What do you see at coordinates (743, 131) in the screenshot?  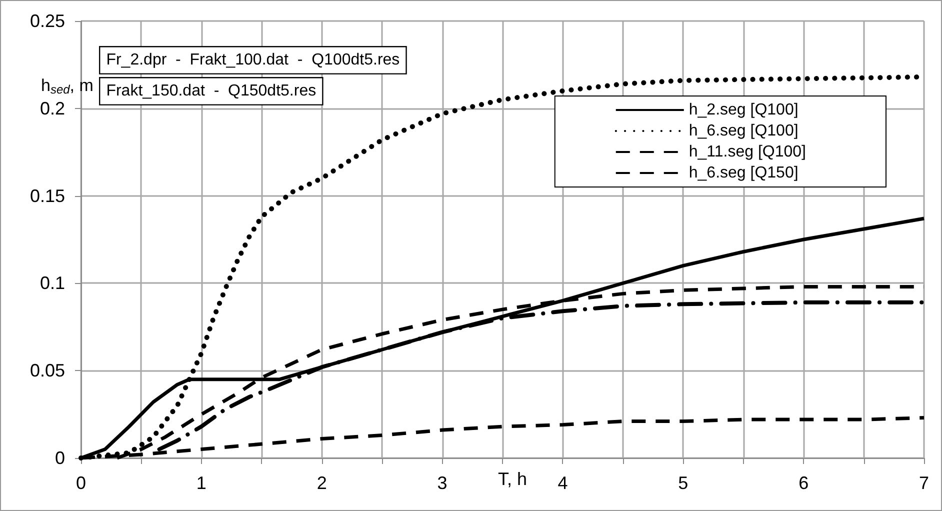 I see `legend-label: h_6.seg [Q100]` at bounding box center [743, 131].